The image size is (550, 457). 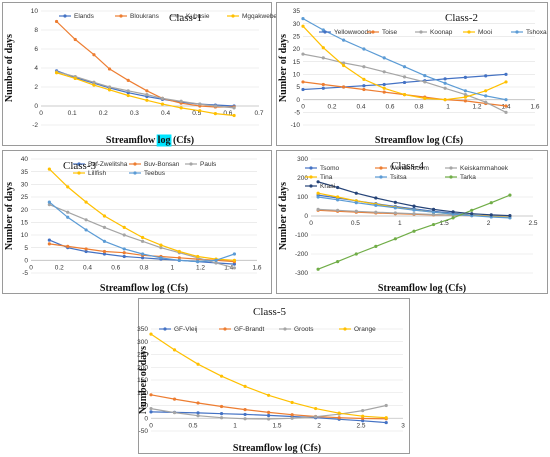 What do you see at coordinates (145, 16) in the screenshot?
I see `legend-label: Bloukrans` at bounding box center [145, 16].